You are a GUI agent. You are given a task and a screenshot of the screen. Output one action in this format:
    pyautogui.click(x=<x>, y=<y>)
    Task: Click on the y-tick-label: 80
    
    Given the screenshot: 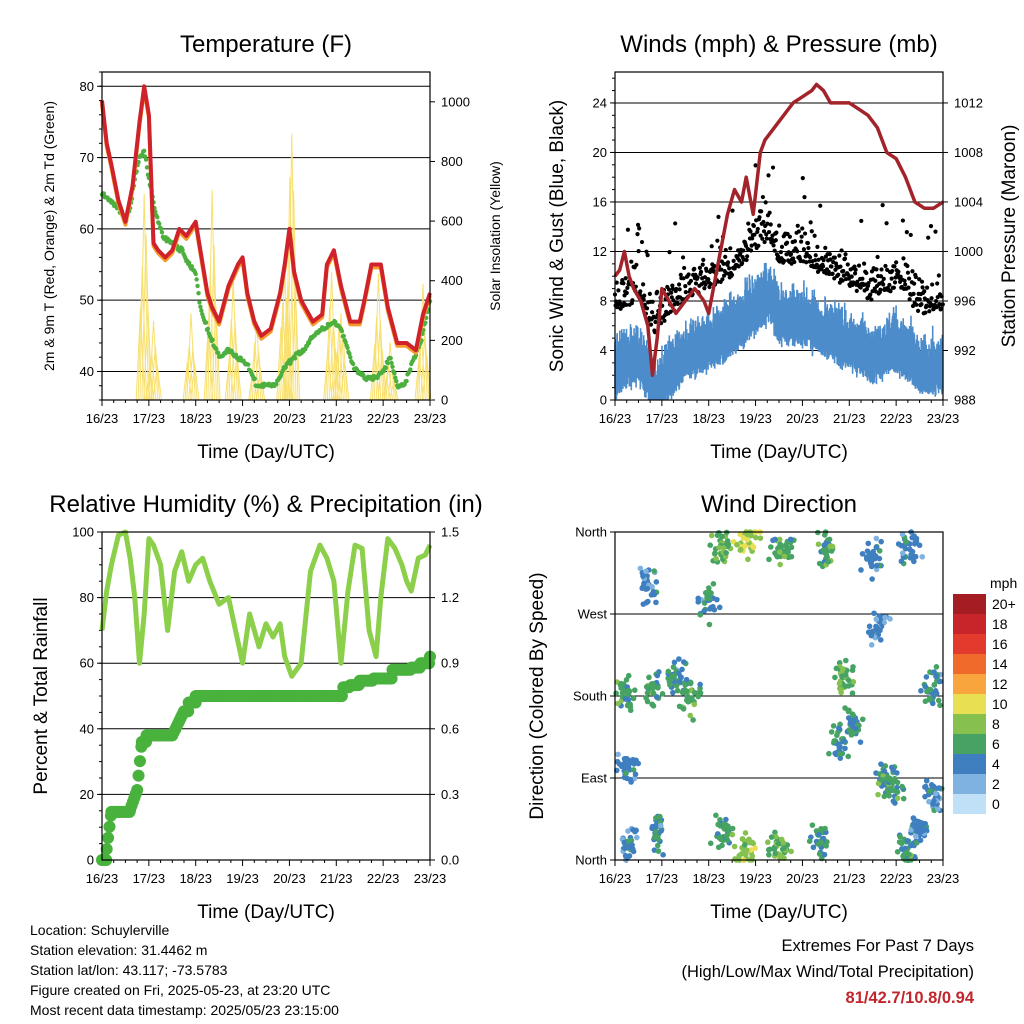 What is the action you would take?
    pyautogui.click(x=87, y=597)
    